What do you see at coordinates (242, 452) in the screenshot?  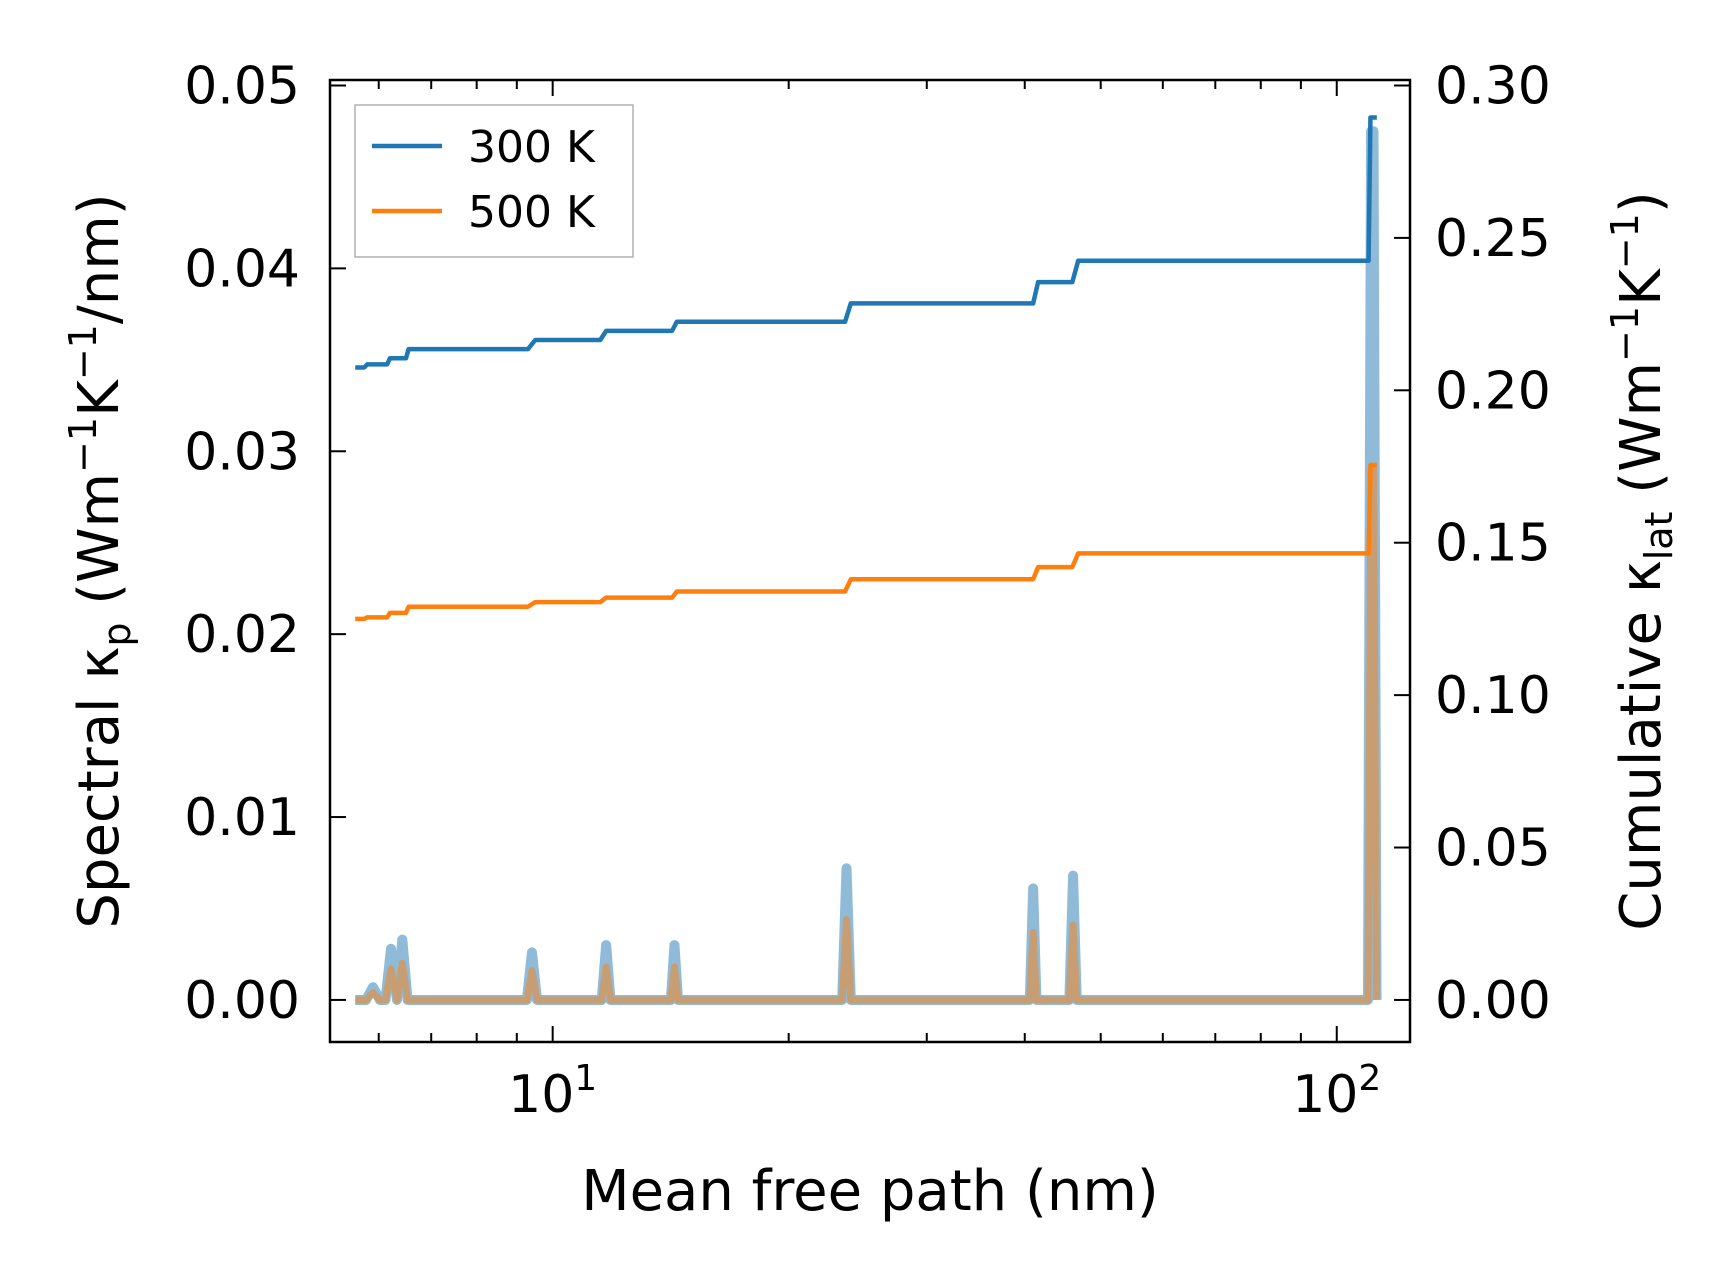 I see `y-left-tick-label-0.03: 0.03` at bounding box center [242, 452].